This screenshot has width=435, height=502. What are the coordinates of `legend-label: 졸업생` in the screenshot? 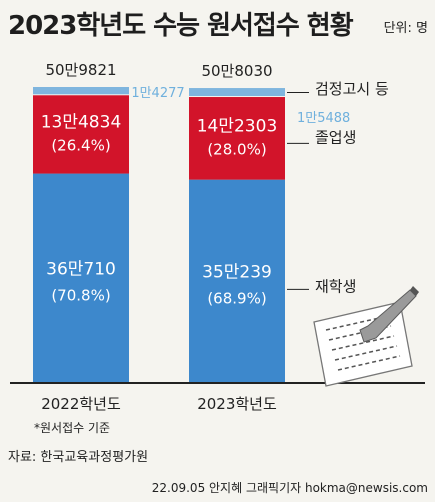 It's located at (335, 137).